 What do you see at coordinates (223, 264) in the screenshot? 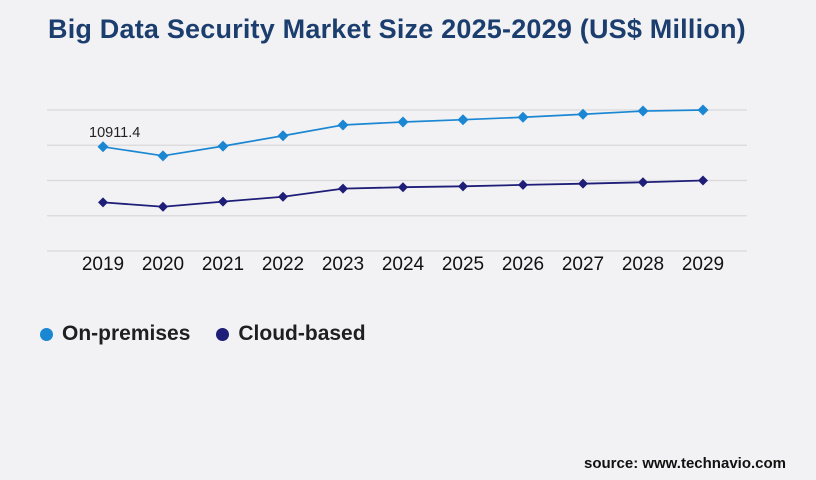
I see `x-axis-label: 2021` at bounding box center [223, 264].